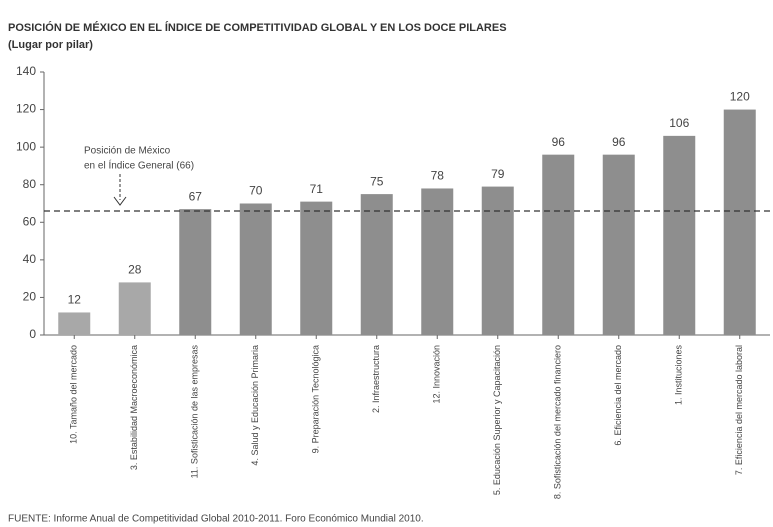 This screenshot has height=527, width=773. I want to click on value-label: 120, so click(740, 97).